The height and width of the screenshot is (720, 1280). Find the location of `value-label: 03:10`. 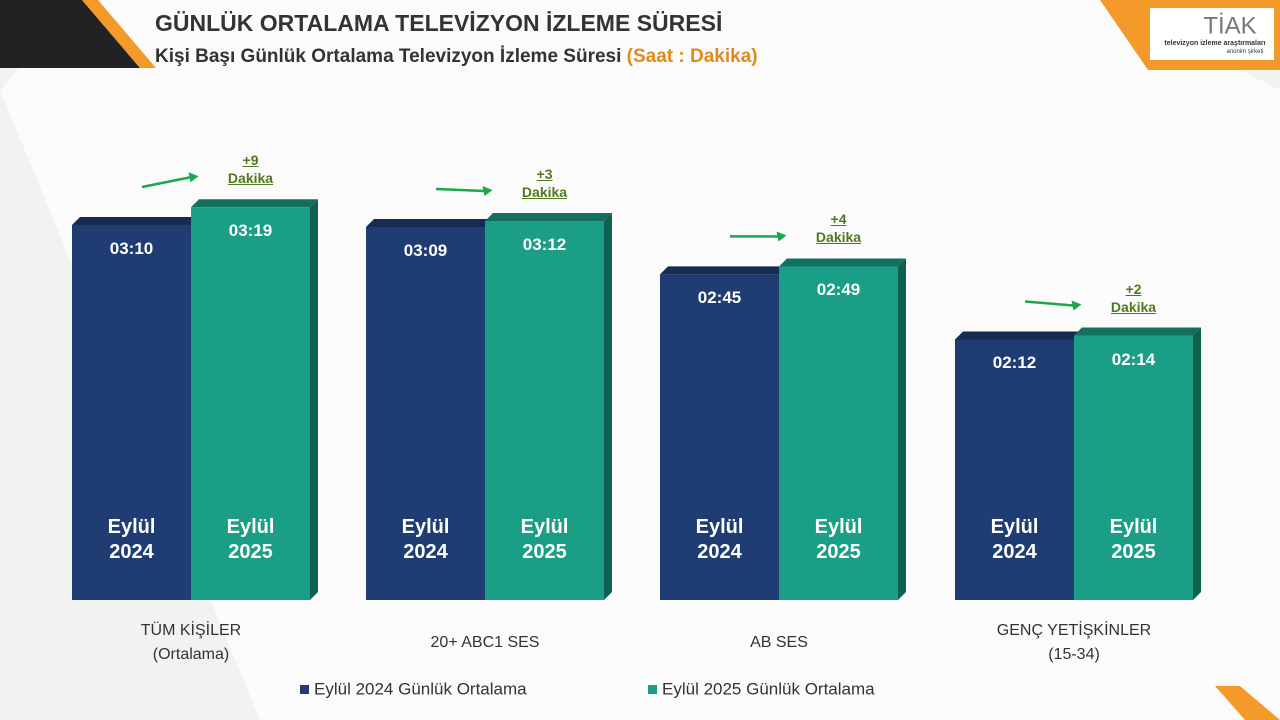

value-label: 03:10 is located at coordinates (131, 248).